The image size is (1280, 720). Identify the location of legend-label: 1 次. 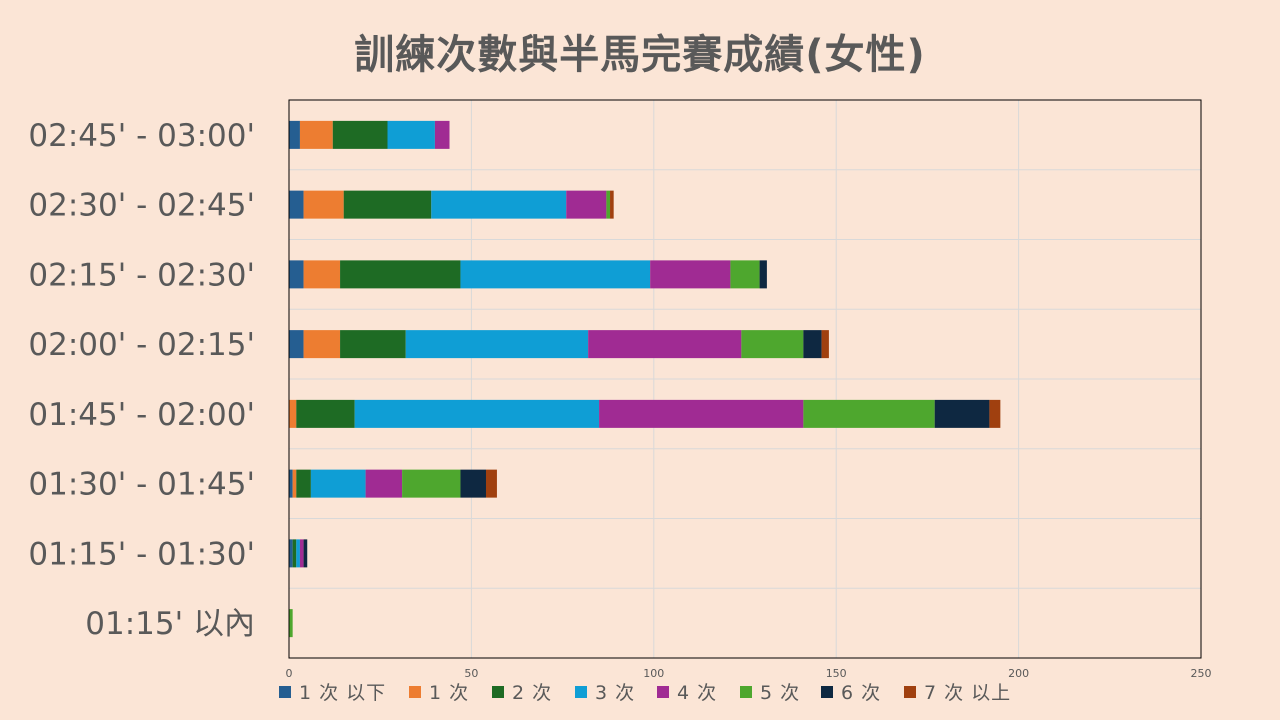
(449, 693).